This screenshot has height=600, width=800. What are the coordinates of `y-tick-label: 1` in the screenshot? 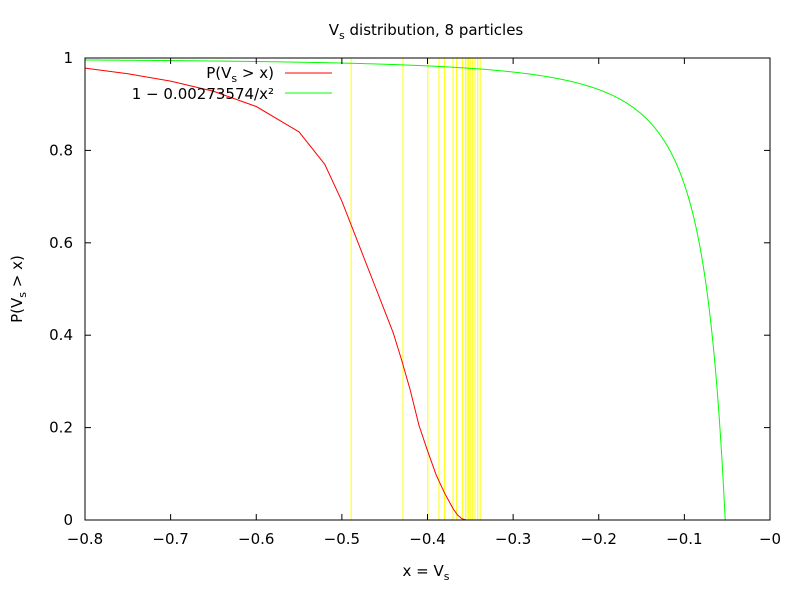 It's located at (68, 58).